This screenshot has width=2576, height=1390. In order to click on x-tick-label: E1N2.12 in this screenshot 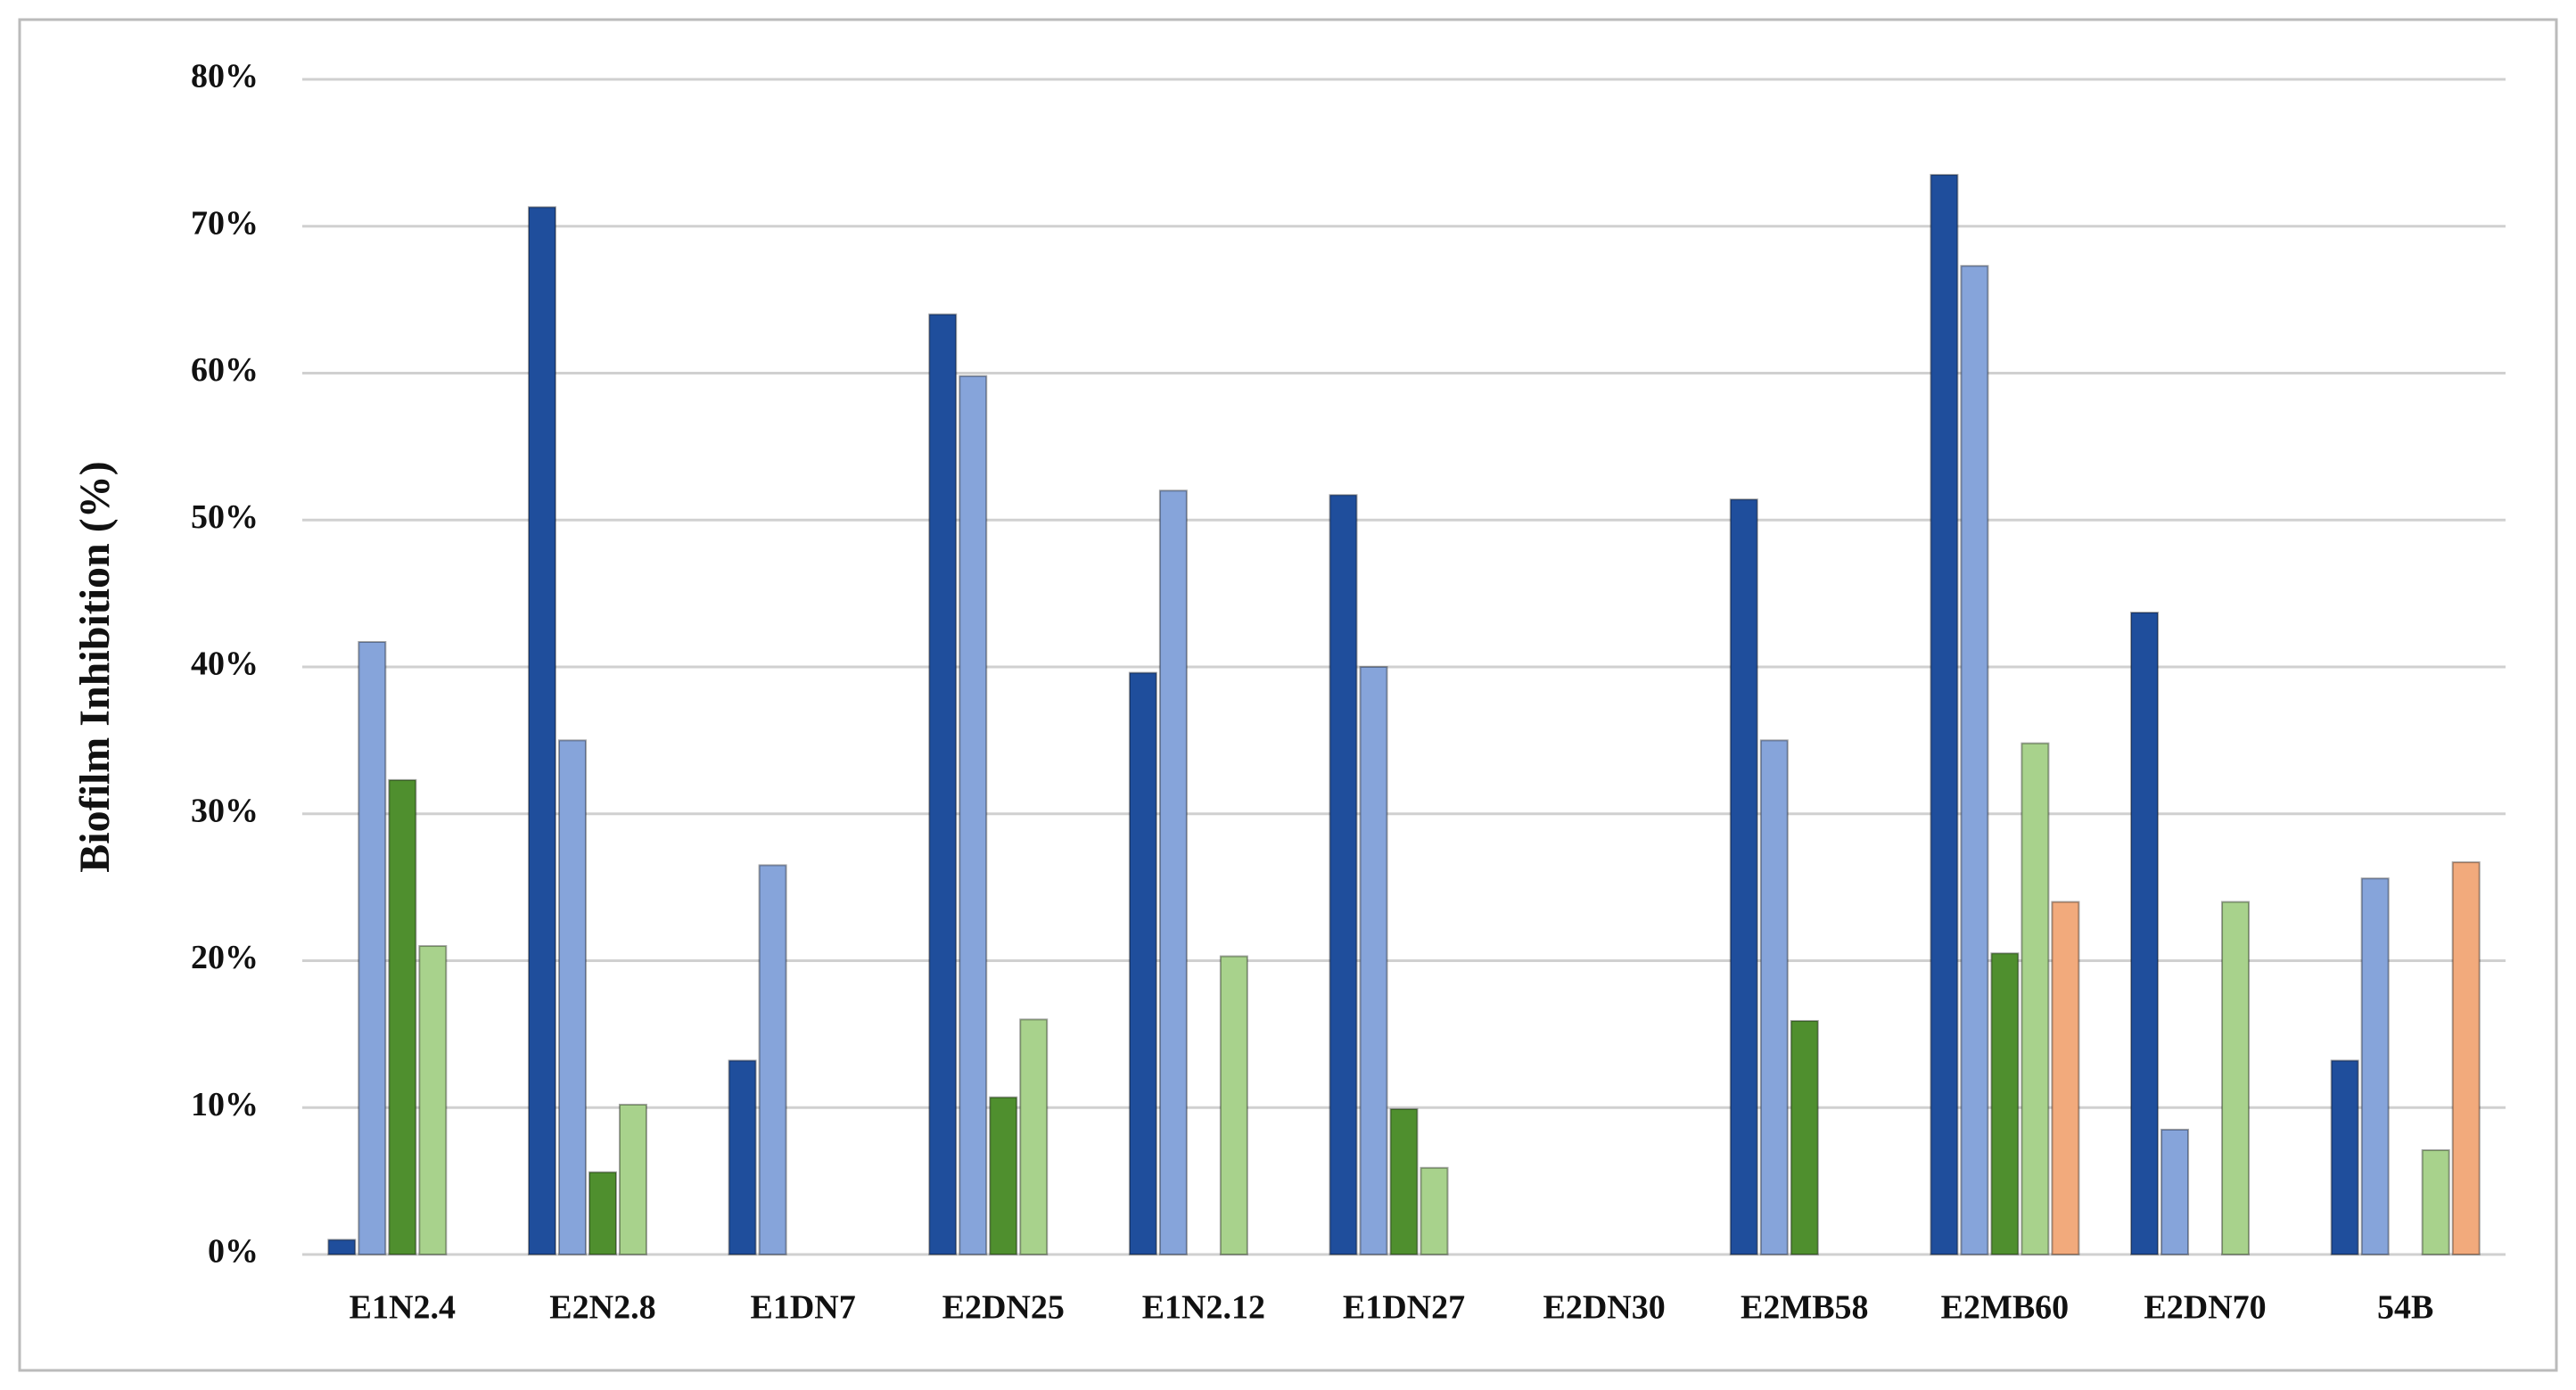, I will do `click(1203, 1308)`.